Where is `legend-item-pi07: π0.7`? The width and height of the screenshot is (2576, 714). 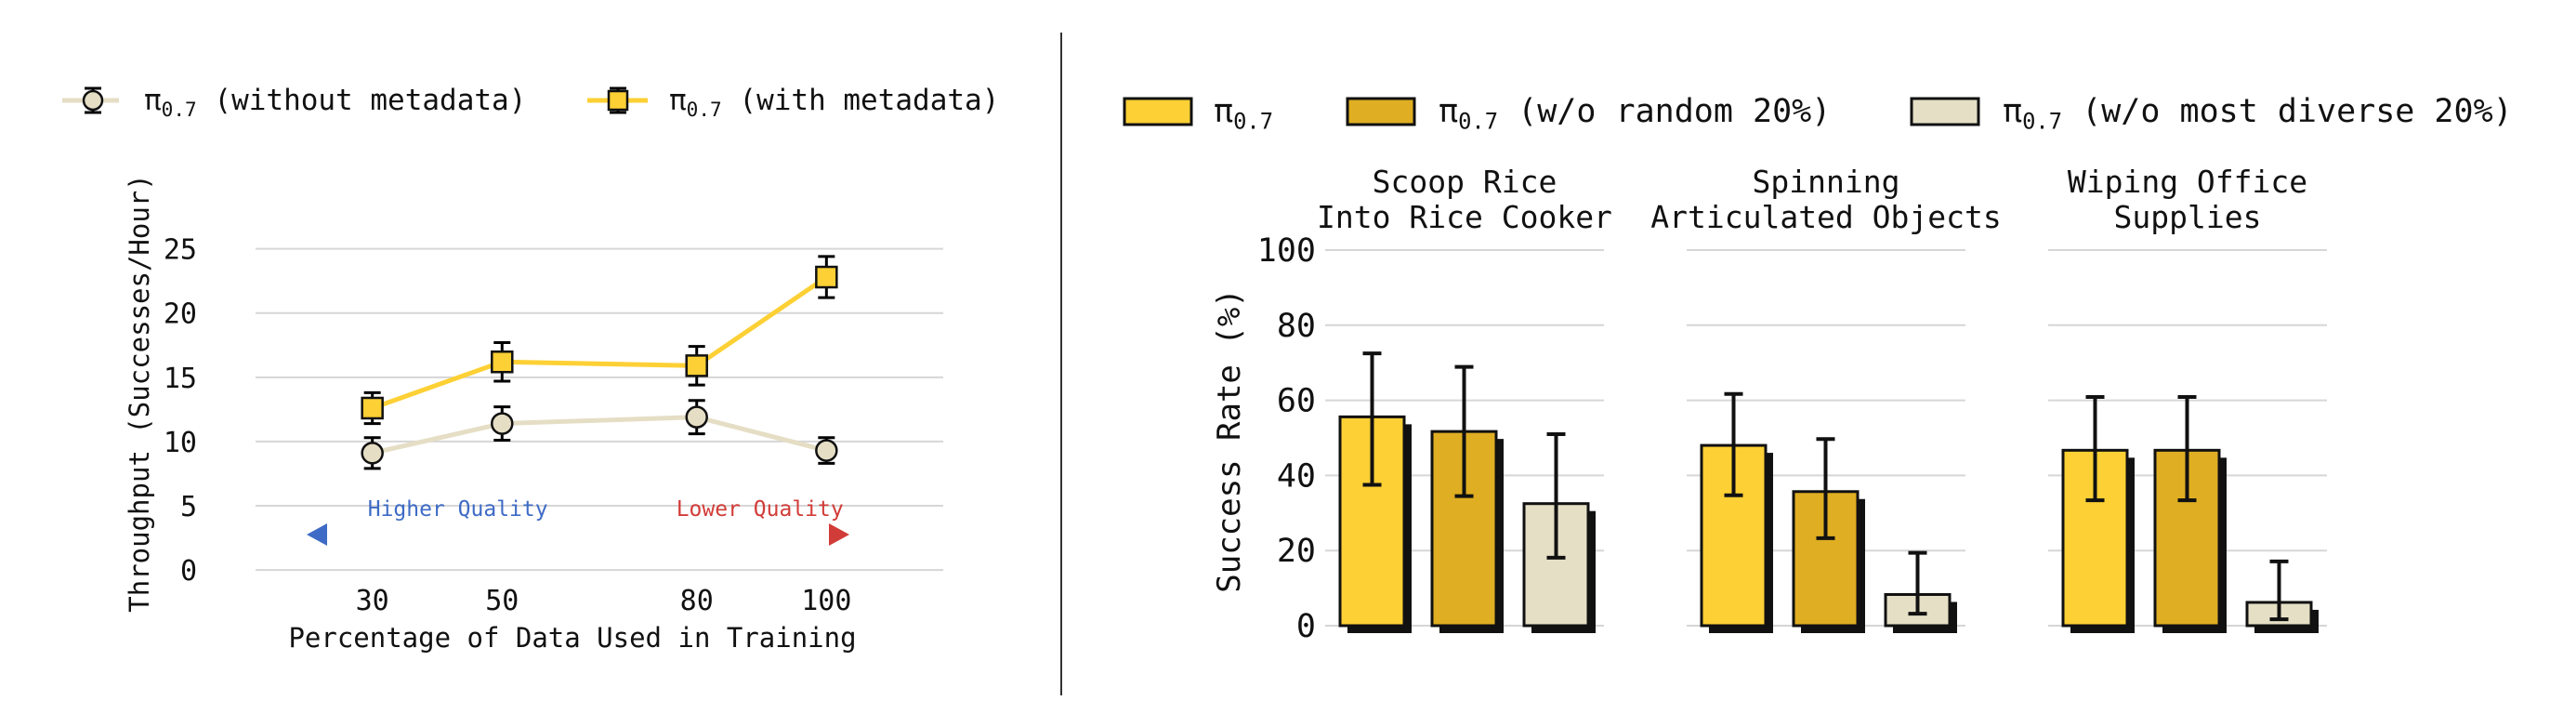
legend-item-pi07: π0.7 is located at coordinates (1198, 114).